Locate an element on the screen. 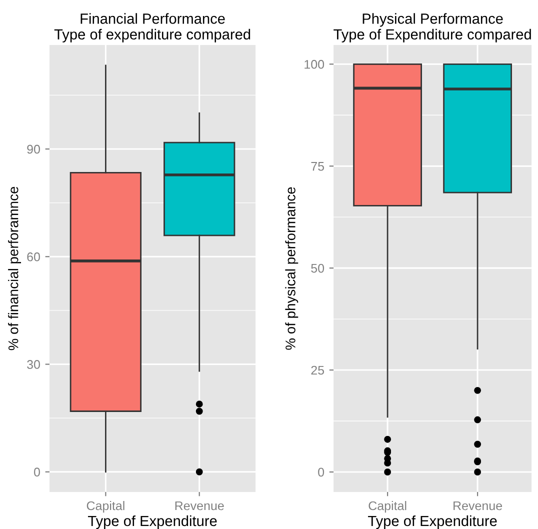 The width and height of the screenshot is (538, 529). y-tick-label: 60 is located at coordinates (33, 257).